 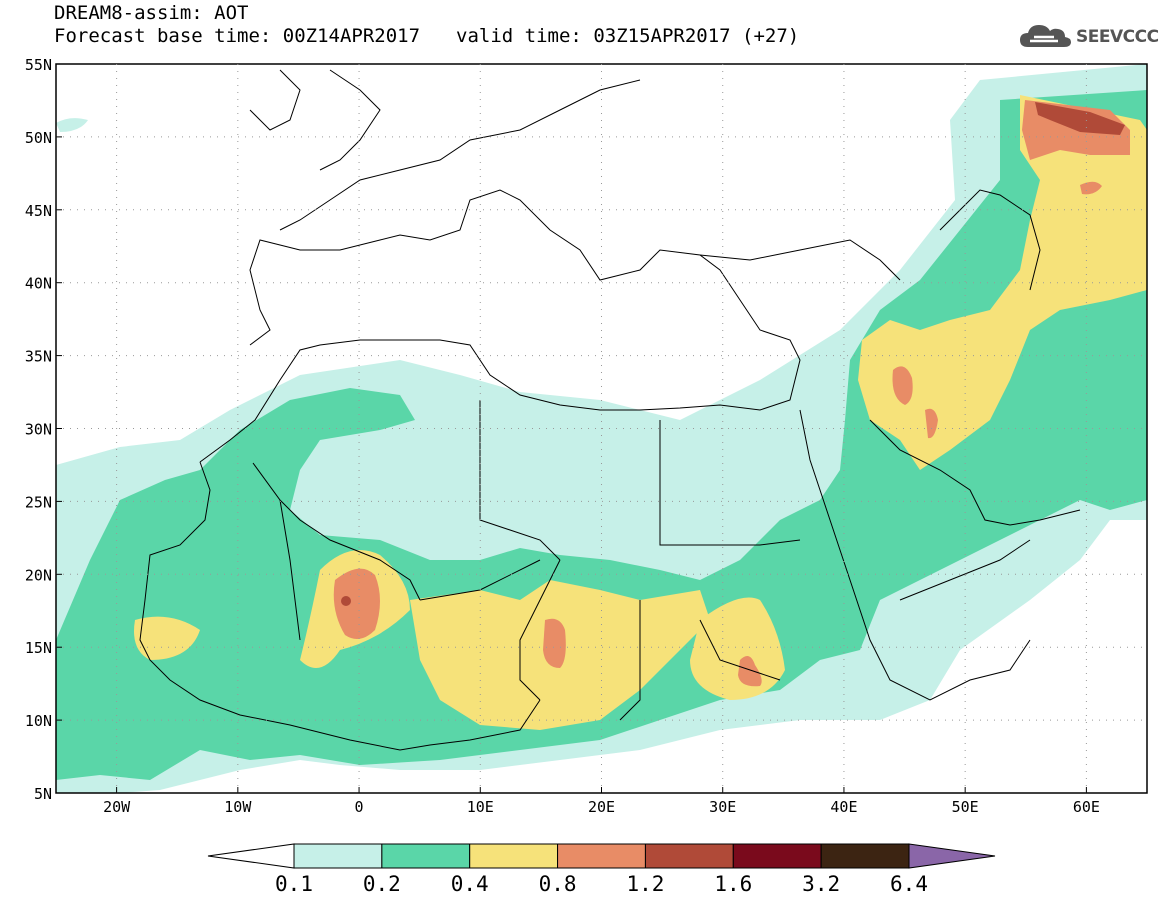 What do you see at coordinates (43, 794) in the screenshot?
I see `lat-label: 5N` at bounding box center [43, 794].